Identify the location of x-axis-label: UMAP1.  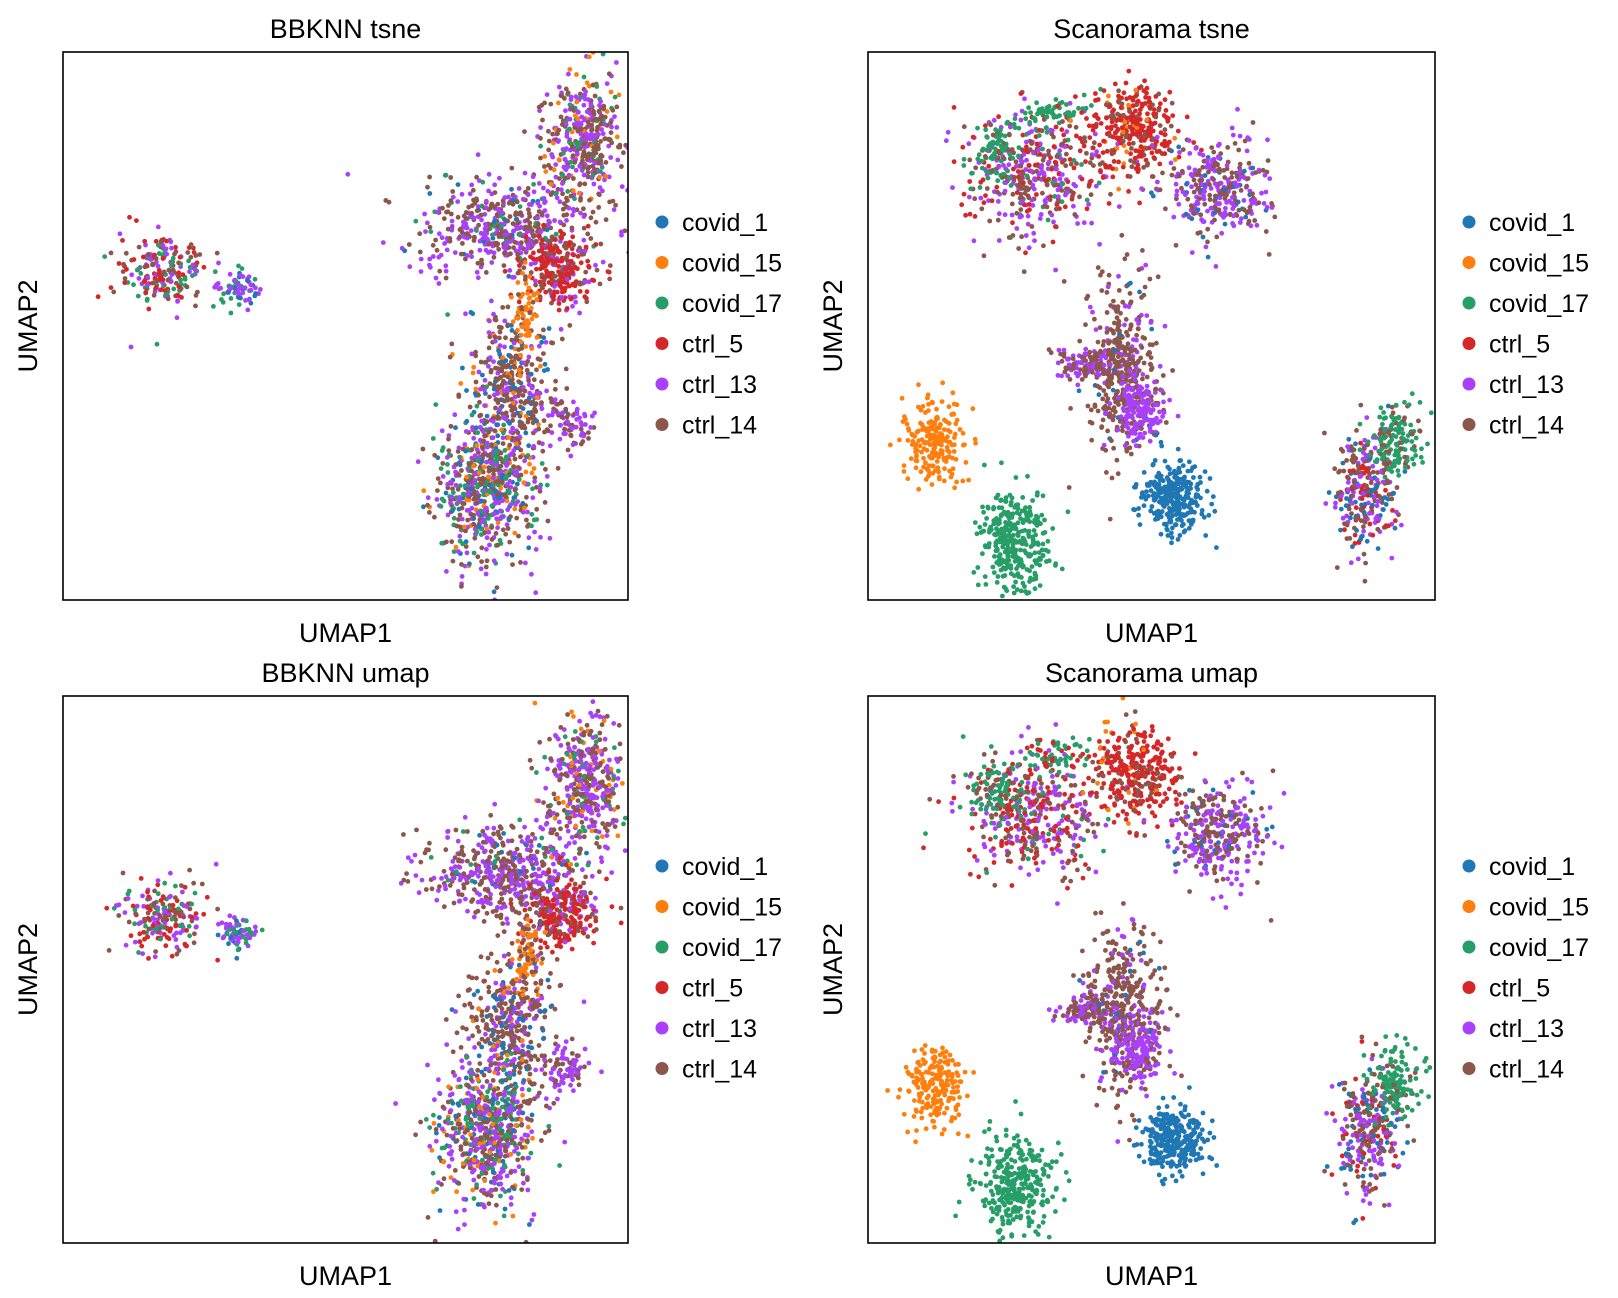
(345, 633).